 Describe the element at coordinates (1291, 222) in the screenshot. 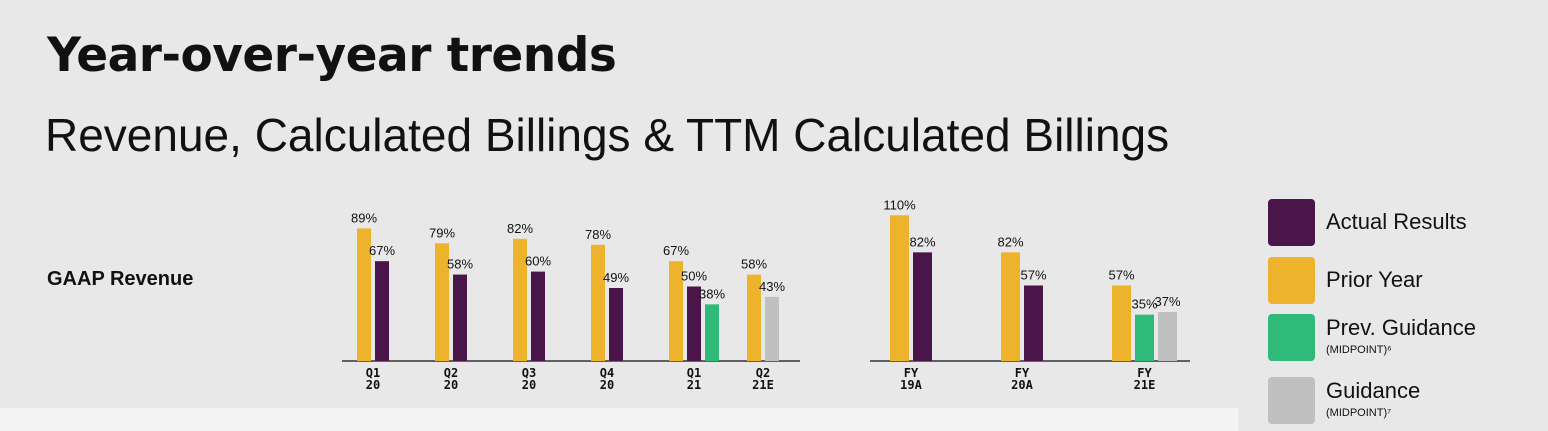

I see `legend-swatch-actual` at that location.